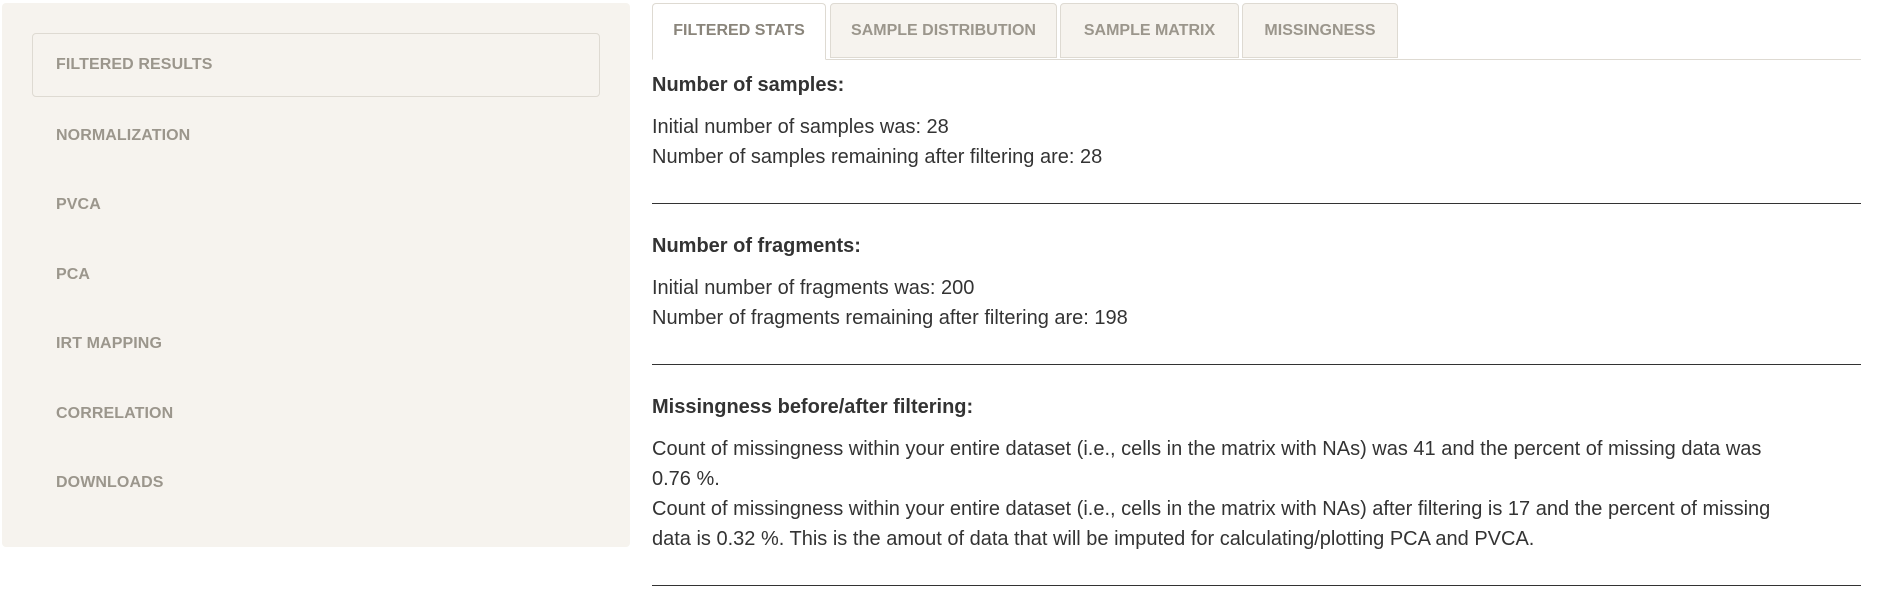 This screenshot has height=608, width=1880. Describe the element at coordinates (316, 65) in the screenshot. I see `sidebar-item-filtered-results: FILTERED RESULTS` at that location.